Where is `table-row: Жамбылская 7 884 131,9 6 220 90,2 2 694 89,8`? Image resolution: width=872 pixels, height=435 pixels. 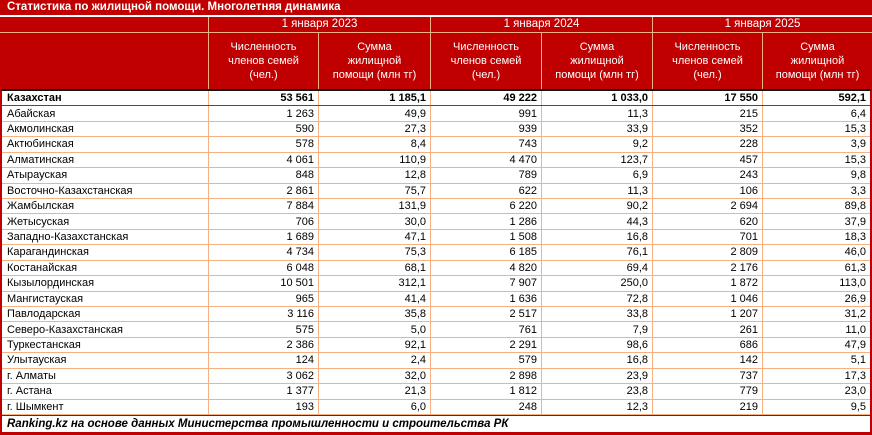
table-row: Жамбылская 7 884 131,9 6 220 90,2 2 694 89,8 is located at coordinates (436, 207).